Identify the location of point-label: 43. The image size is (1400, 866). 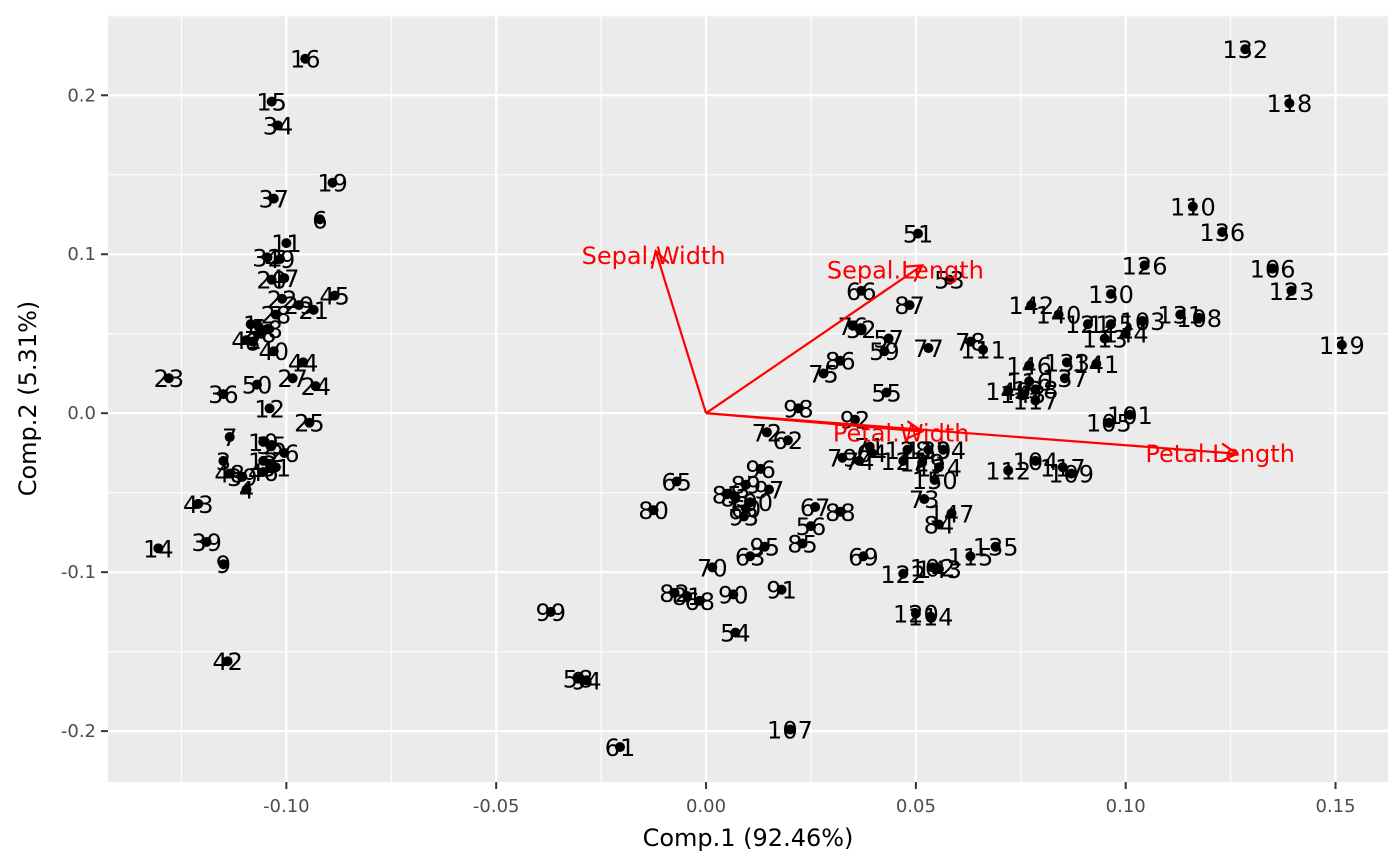
(198, 505).